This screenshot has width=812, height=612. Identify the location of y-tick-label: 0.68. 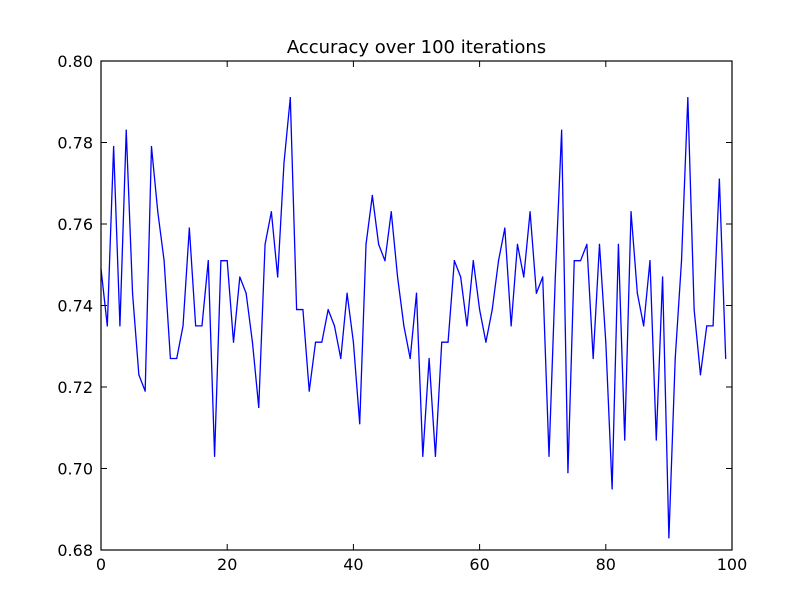
(75, 550).